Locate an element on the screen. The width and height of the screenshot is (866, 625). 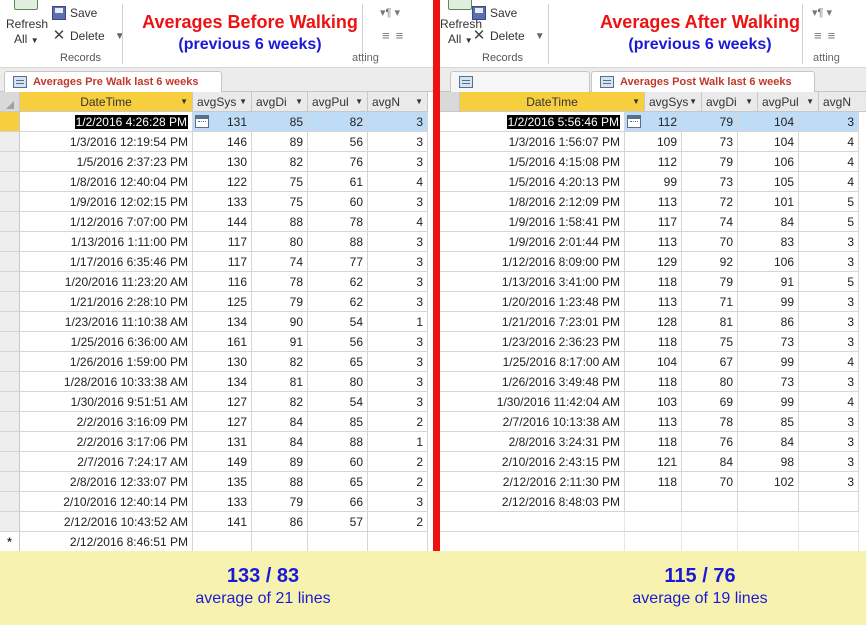
table-row: 2/10/2016 2:43:15 PM 121 84 98 3 is located at coordinates (649, 462).